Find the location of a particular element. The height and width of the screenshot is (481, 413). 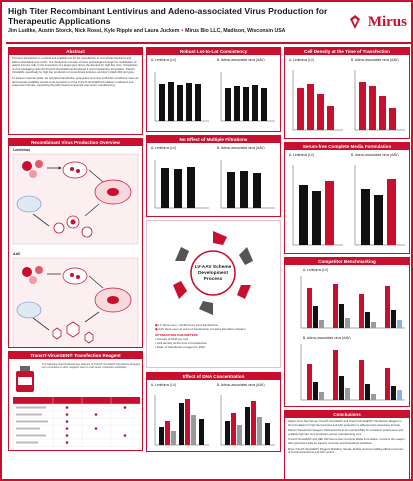

logo-mark-icon is located at coordinates (355, 22).